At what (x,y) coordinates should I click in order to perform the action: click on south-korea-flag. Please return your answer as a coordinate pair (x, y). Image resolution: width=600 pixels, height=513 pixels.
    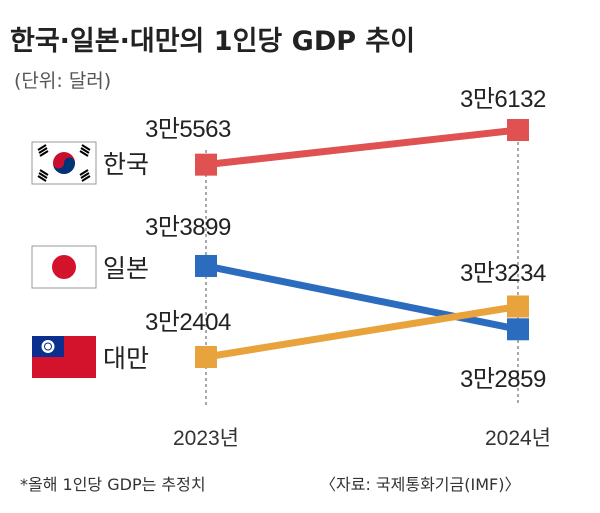
    Looking at the image, I should click on (64, 163).